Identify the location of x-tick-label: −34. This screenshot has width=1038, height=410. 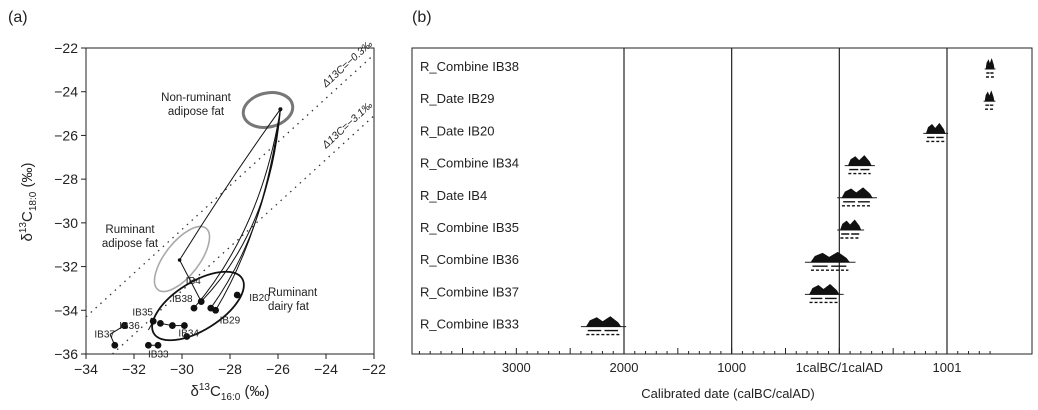
(86, 369).